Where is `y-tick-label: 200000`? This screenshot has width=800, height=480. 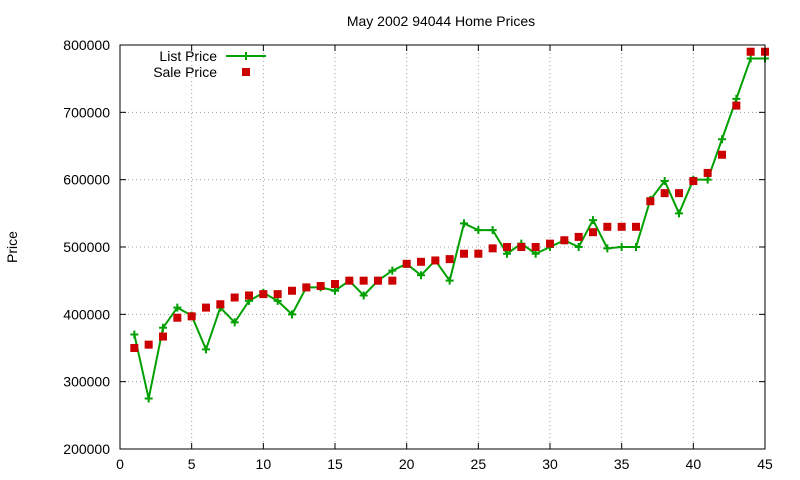 y-tick-label: 200000 is located at coordinates (86, 449).